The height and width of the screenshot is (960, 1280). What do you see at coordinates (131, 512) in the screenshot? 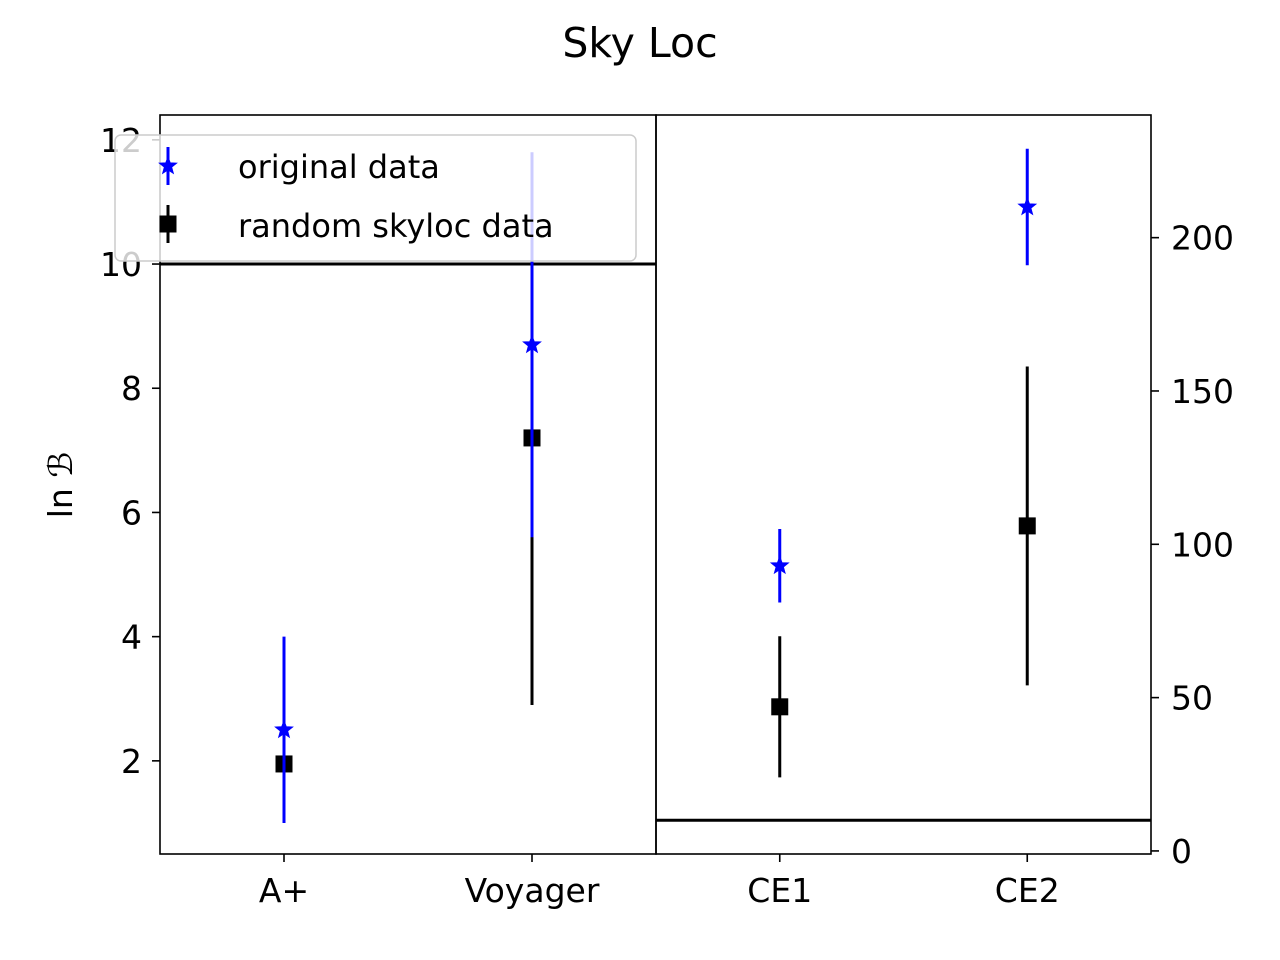
I see `y-tick-label-left-6: 6` at bounding box center [131, 512].